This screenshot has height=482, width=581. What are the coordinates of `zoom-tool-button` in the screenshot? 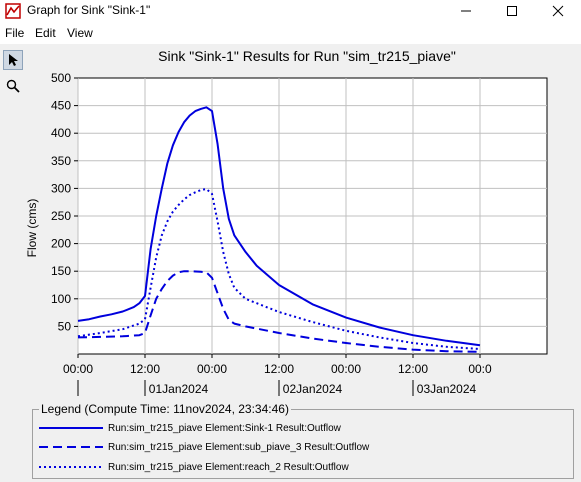 It's located at (13, 86).